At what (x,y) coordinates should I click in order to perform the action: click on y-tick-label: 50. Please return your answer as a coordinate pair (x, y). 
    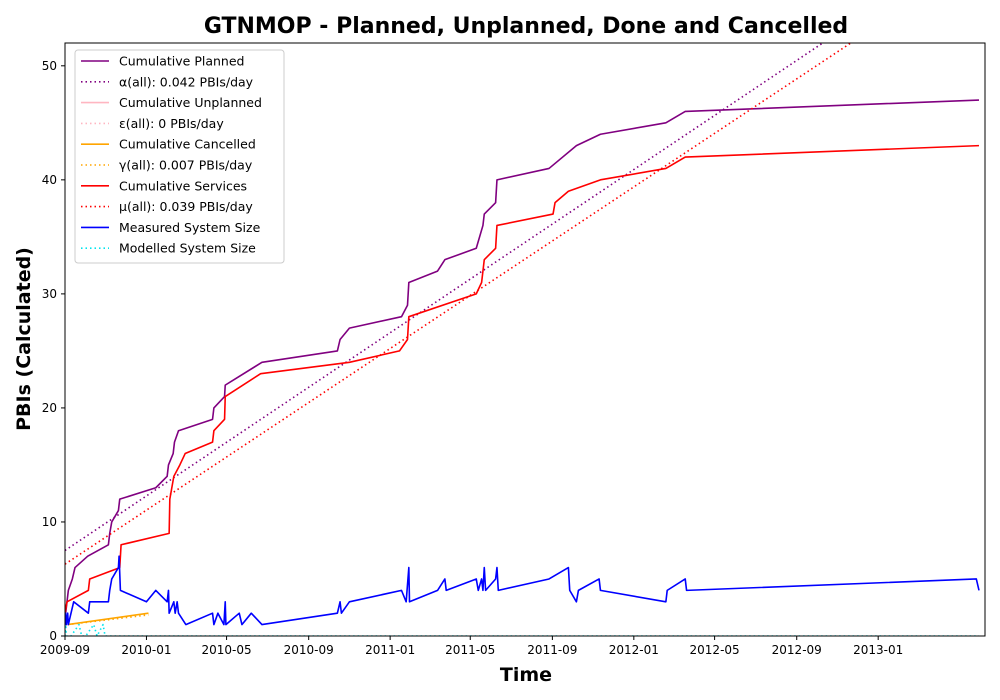
    Looking at the image, I should click on (49, 66).